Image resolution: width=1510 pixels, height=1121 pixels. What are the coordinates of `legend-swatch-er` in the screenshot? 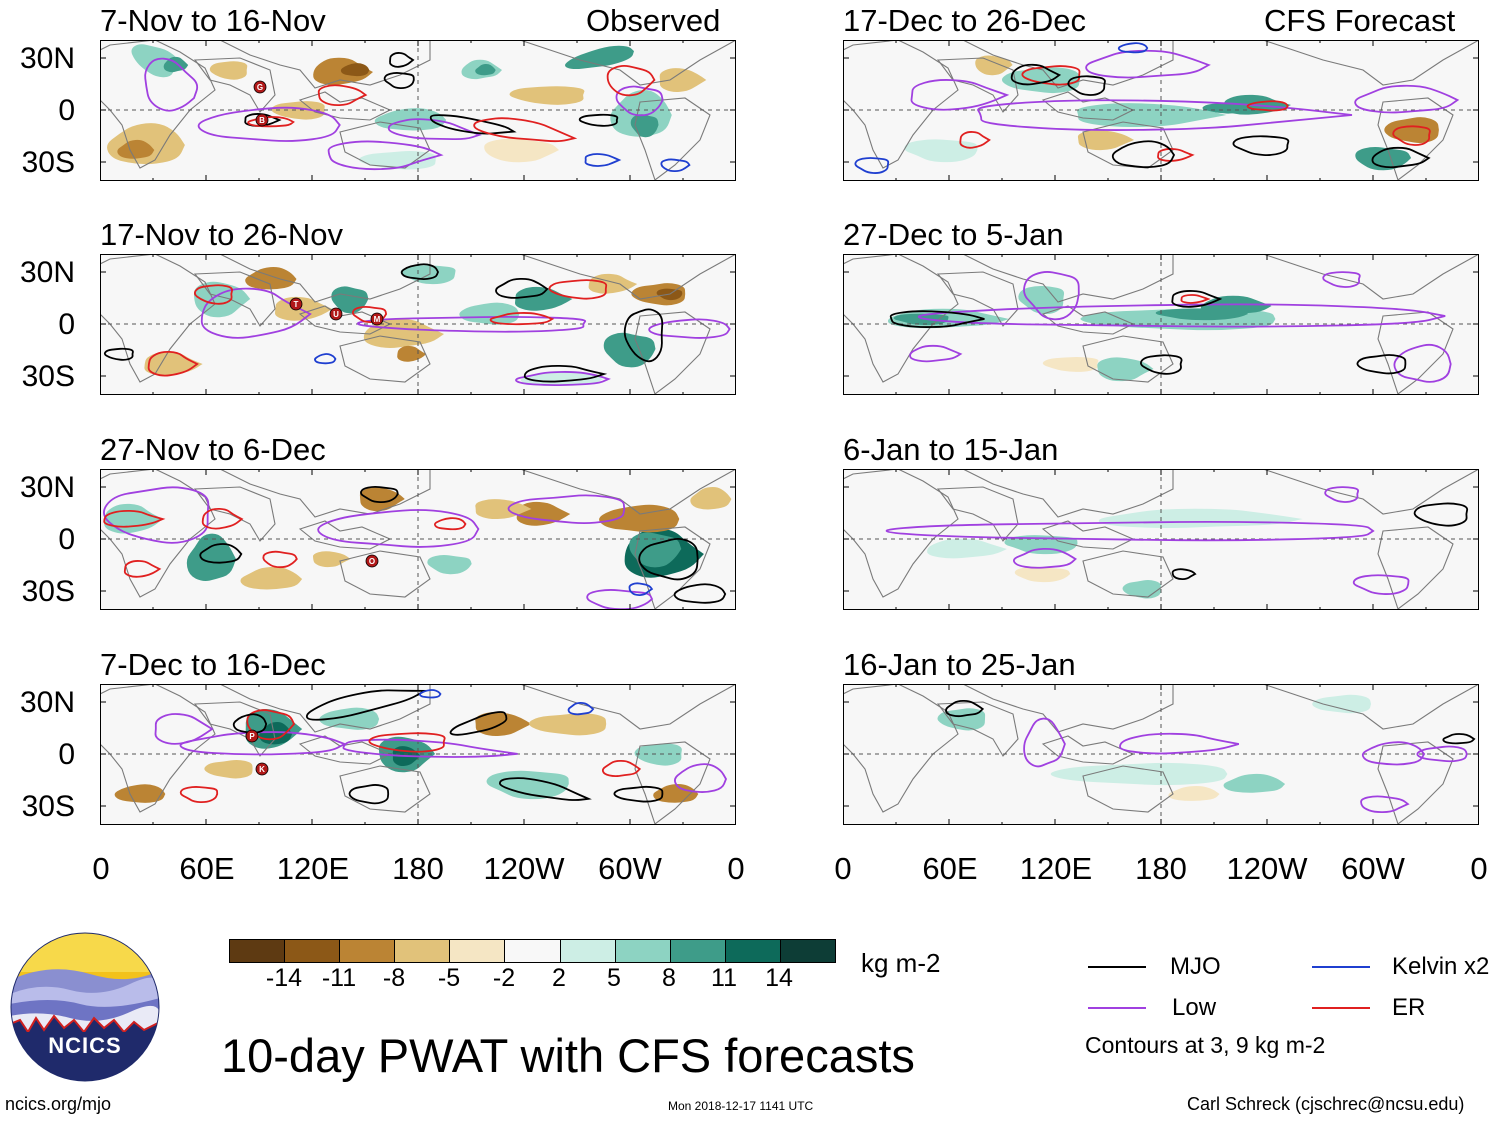 It's located at (1341, 1008).